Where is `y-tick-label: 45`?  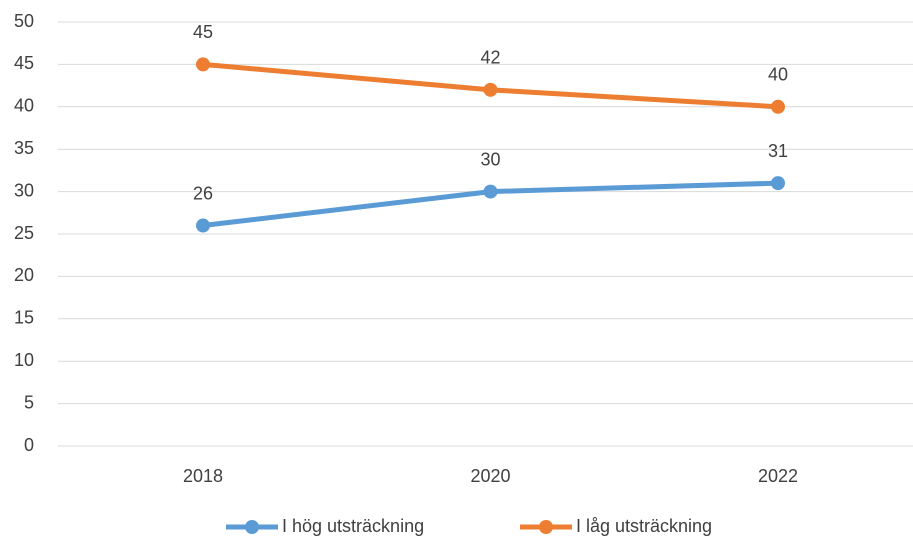 y-tick-label: 45 is located at coordinates (24, 63).